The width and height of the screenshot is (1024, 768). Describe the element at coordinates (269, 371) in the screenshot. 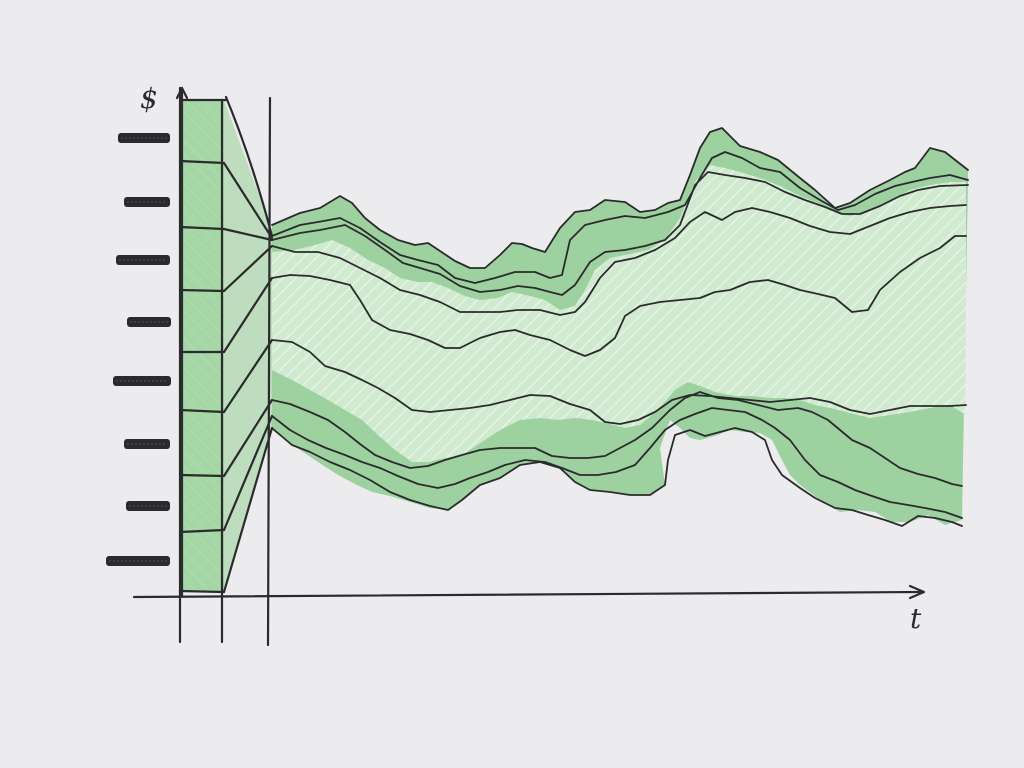

I see `now-divider` at that location.